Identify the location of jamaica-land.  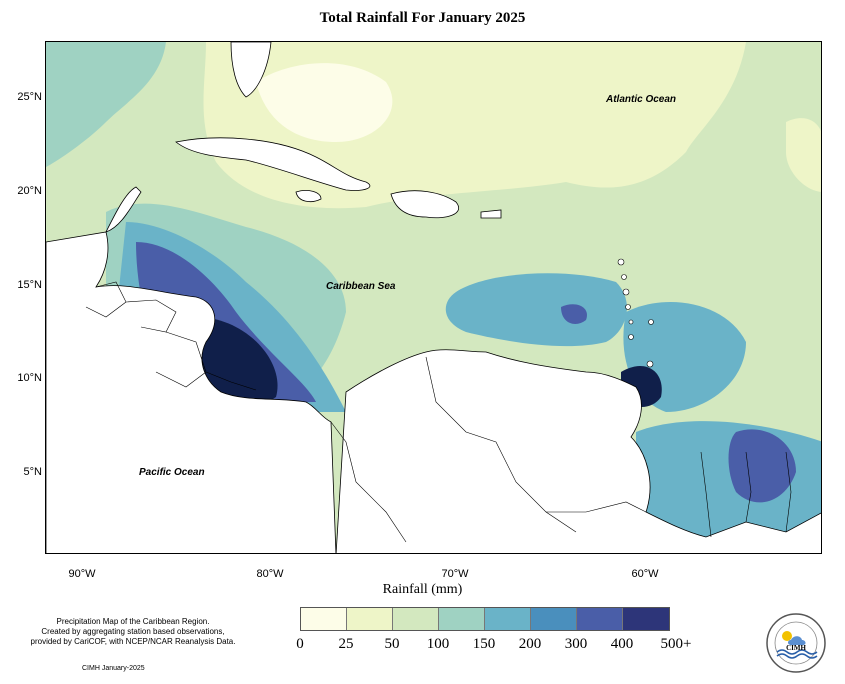
(308, 196).